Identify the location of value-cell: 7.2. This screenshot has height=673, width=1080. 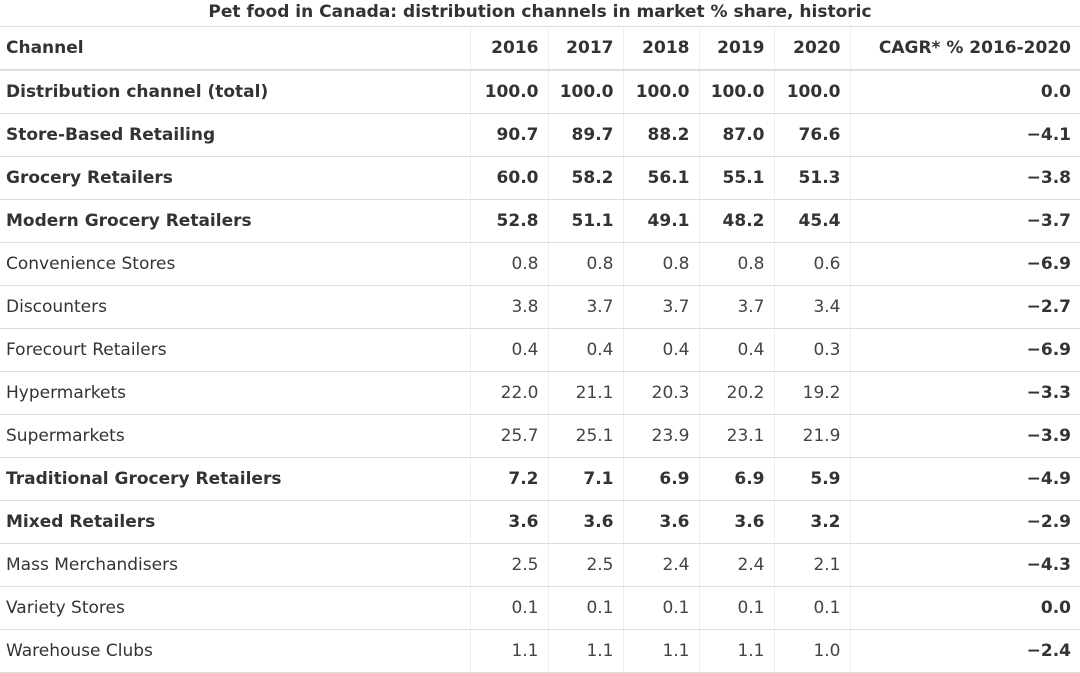
(508, 479).